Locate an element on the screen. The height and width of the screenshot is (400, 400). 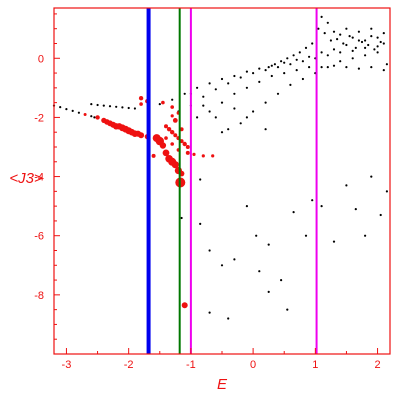
x-tick-label: -3 is located at coordinates (67, 365).